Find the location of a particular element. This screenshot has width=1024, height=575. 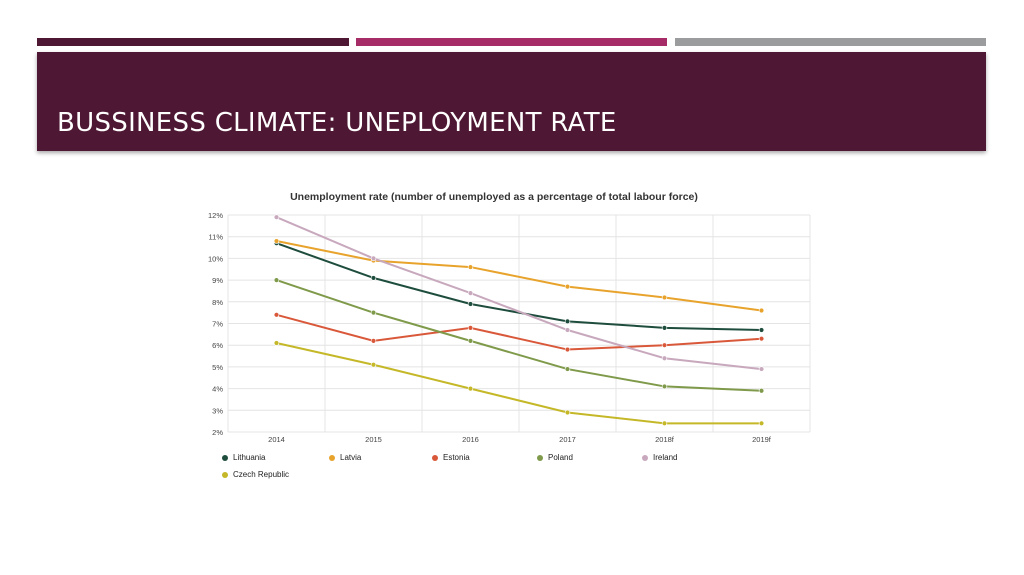

legend-item: Estonia is located at coordinates (451, 457).